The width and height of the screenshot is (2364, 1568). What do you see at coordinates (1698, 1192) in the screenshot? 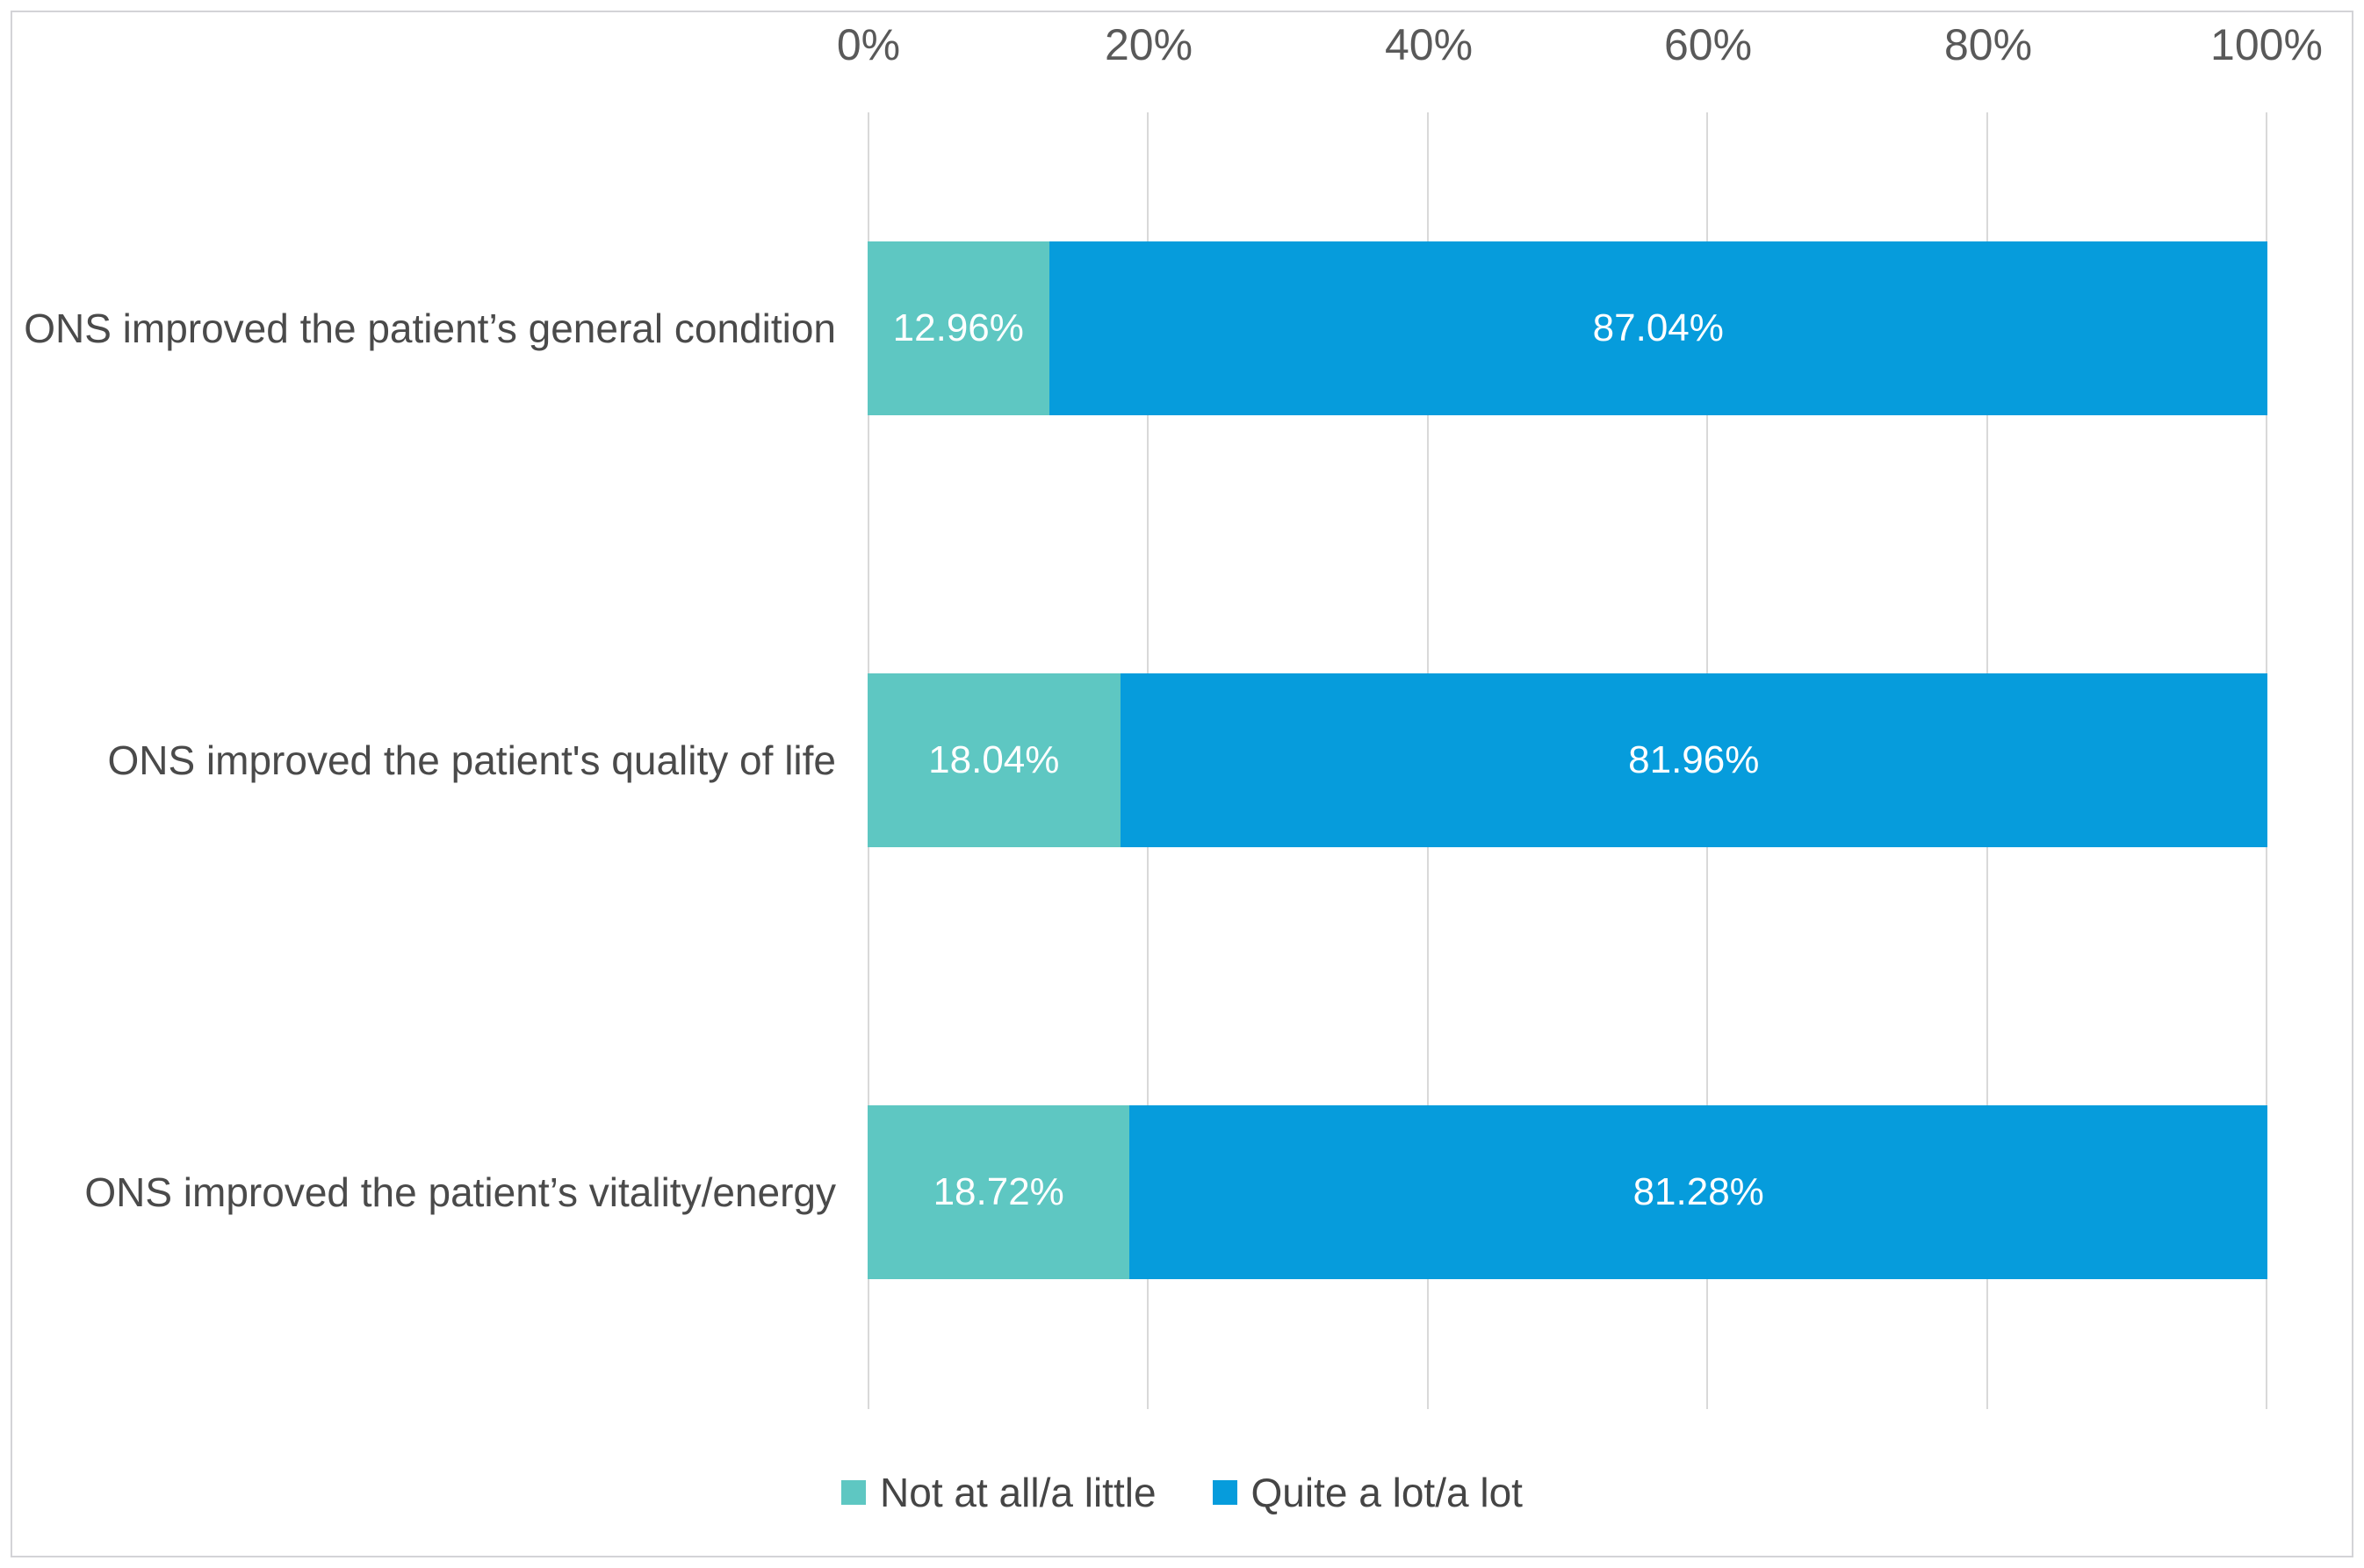
I see `bar-segment-quite-a-lot: 81.28%` at bounding box center [1698, 1192].